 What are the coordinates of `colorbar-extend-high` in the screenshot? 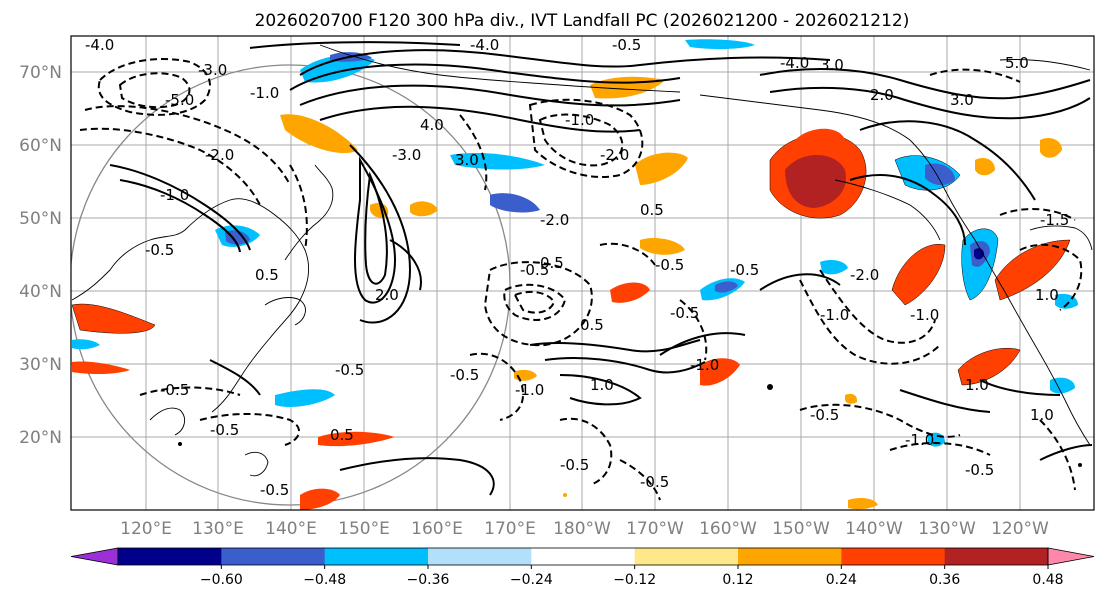 It's located at (1071, 556).